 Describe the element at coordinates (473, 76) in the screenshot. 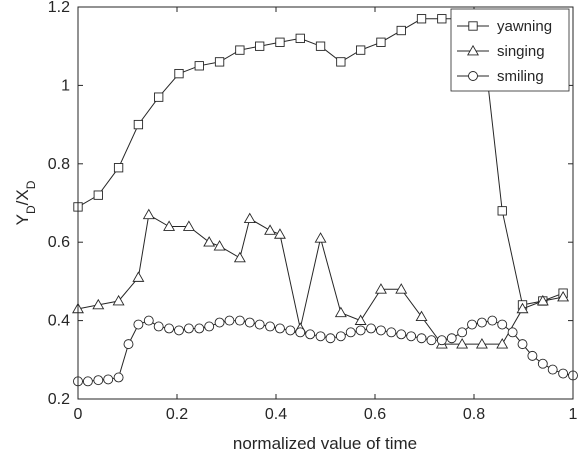

I see `legend-marker-smiling` at that location.